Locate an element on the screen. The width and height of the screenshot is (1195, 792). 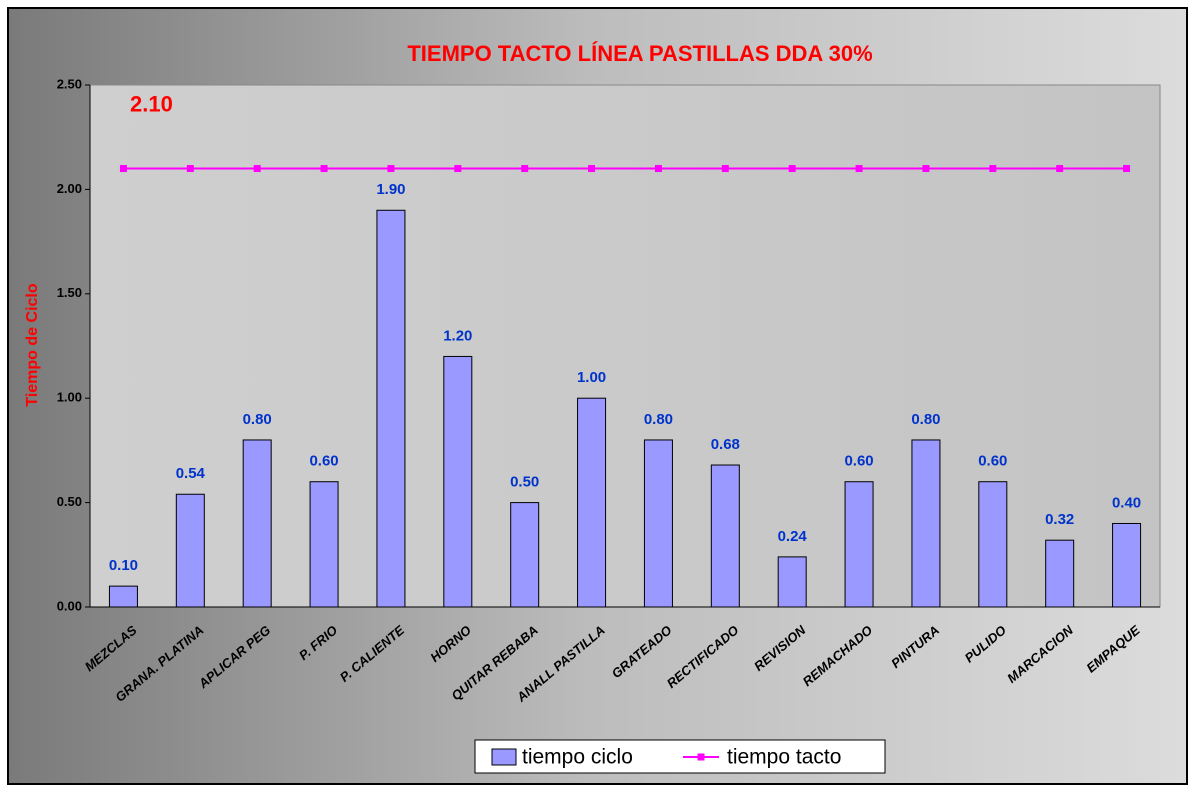
chart-title: TIEMPO TACTO LÍNEA PASTILLAS DDA 30% is located at coordinates (639, 53).